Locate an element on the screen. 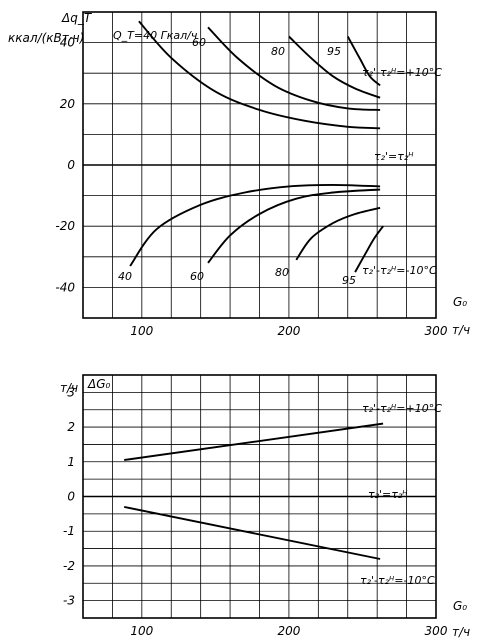 The image size is (488, 644). bottom-y-tick-label: -1 is located at coordinates (69, 531).